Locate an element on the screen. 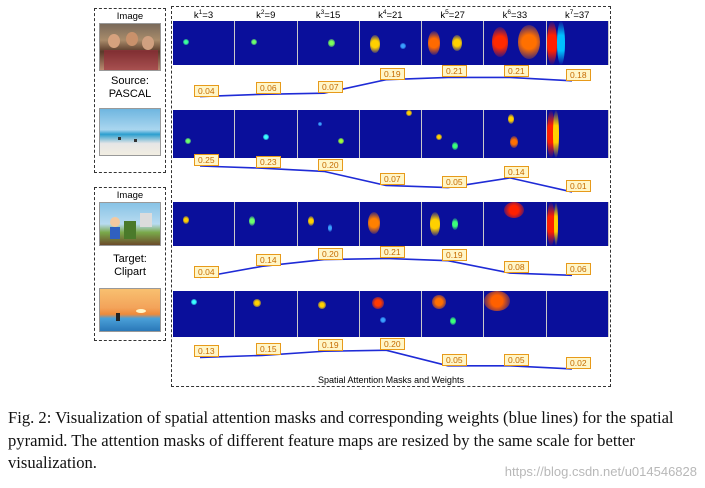  kernel-label-2: k2=9 is located at coordinates (266, 15).